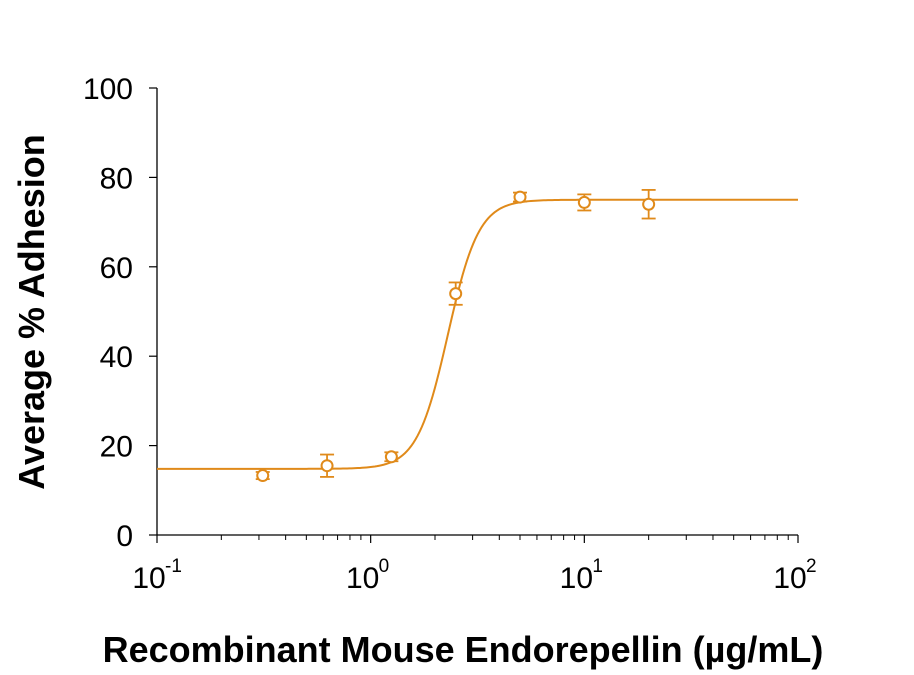 This screenshot has height=675, width=914. I want to click on y-tick-label: 0, so click(124, 536).